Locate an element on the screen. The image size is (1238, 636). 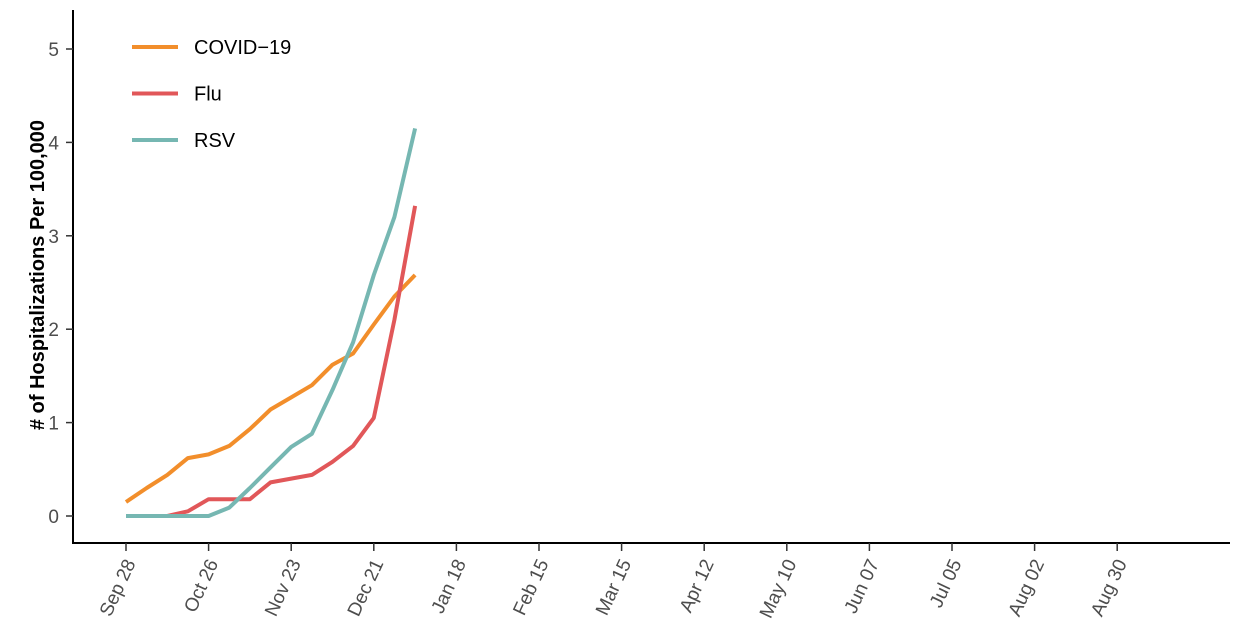
y-tick-label: 1 is located at coordinates (53, 424).